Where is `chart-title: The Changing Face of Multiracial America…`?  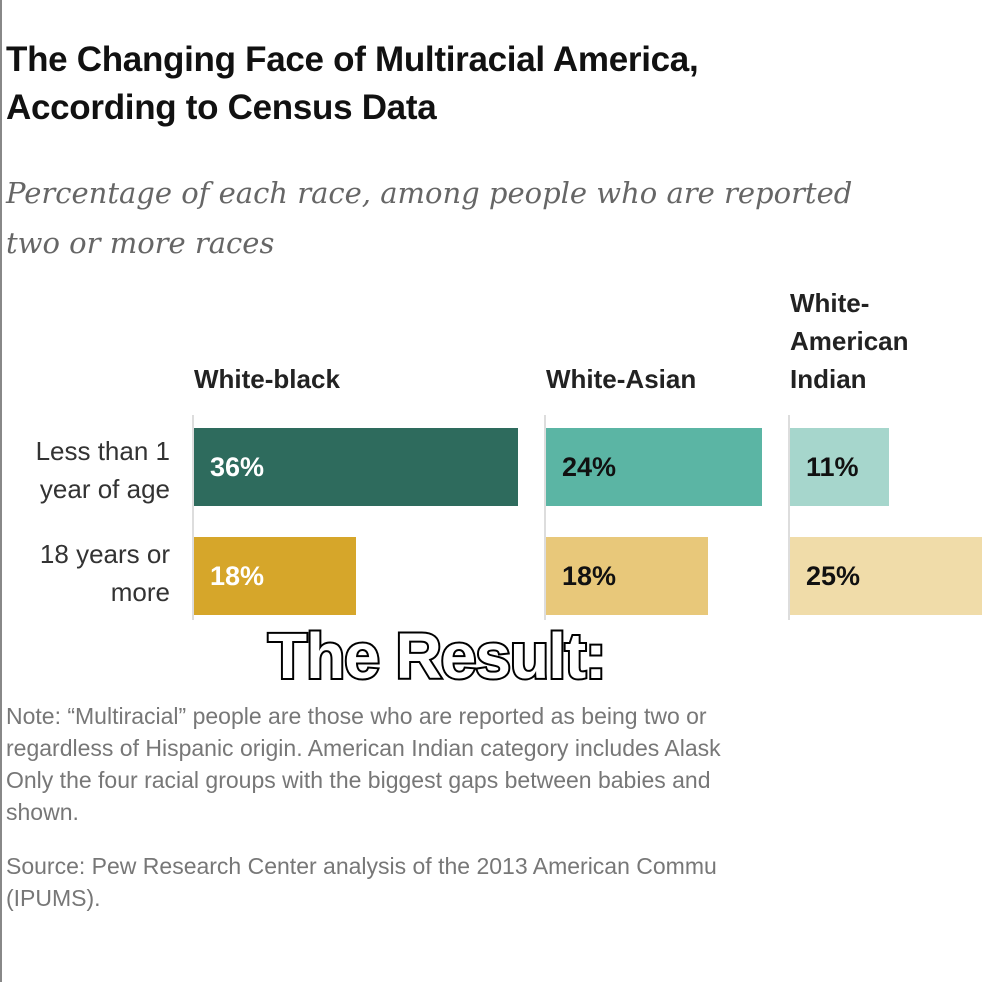
chart-title: The Changing Face of Multiracial America… is located at coordinates (352, 84).